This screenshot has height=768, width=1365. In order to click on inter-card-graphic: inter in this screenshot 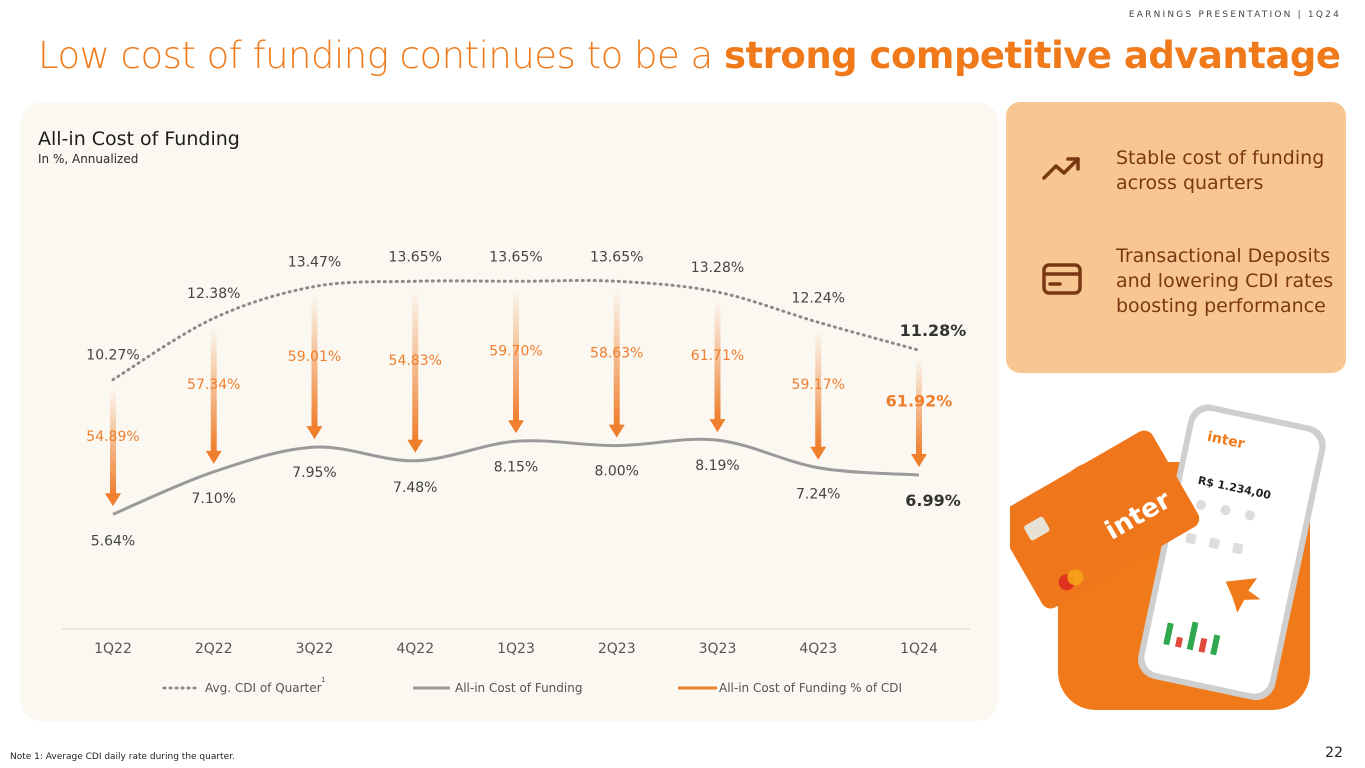, I will do `click(1097, 519)`.